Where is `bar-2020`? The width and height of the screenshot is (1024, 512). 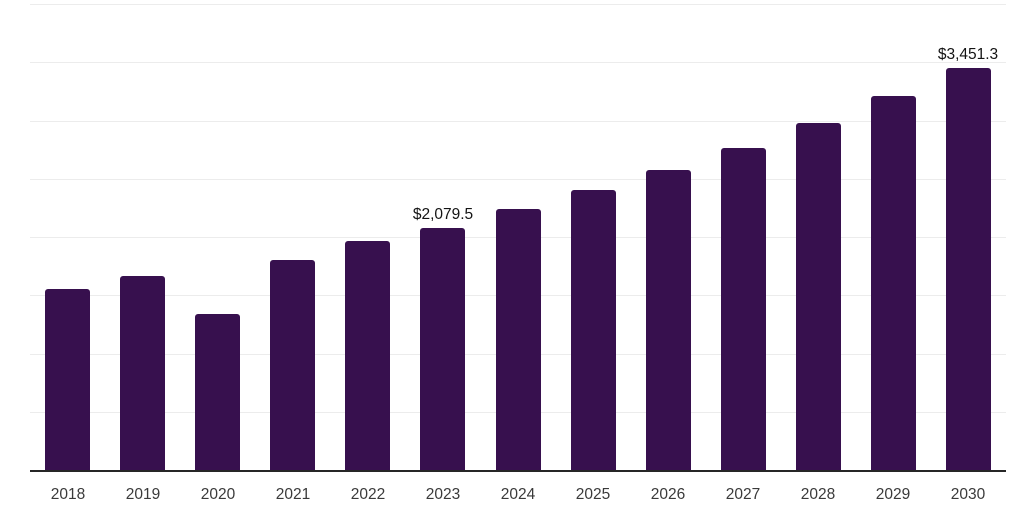 bar-2020 is located at coordinates (217, 392).